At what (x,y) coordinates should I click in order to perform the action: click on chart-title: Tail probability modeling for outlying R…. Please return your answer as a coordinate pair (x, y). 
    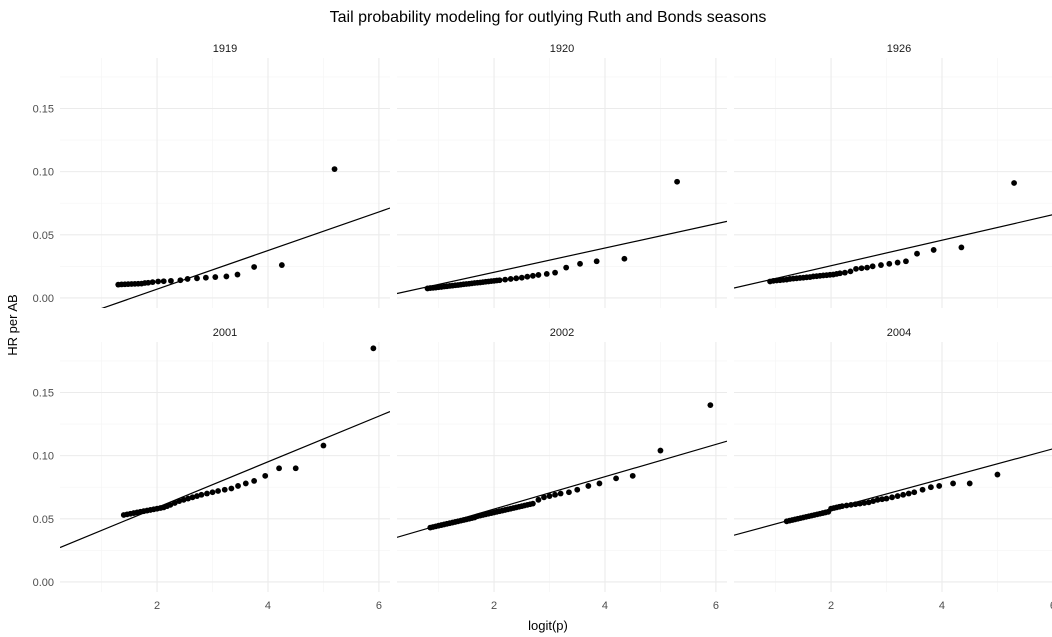
    Looking at the image, I should click on (548, 17).